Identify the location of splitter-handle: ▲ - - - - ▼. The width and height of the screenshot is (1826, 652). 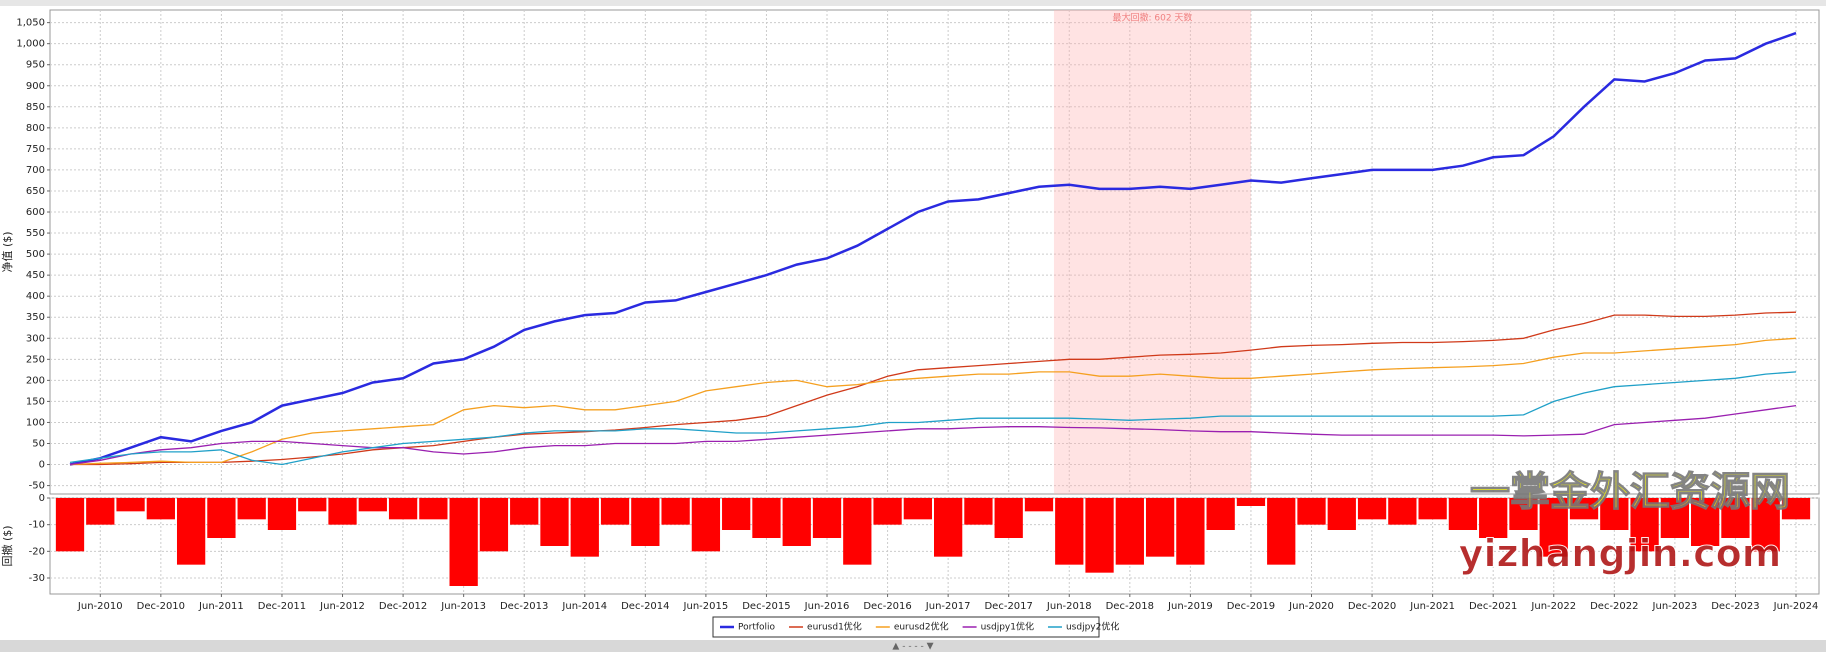
(912, 647).